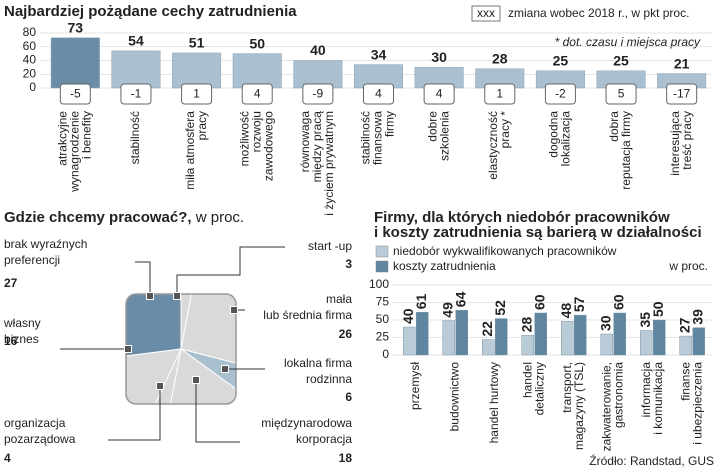 Image resolution: width=720 pixels, height=470 pixels. What do you see at coordinates (268, 146) in the screenshot?
I see `x-tick-label: zawodowego` at bounding box center [268, 146].